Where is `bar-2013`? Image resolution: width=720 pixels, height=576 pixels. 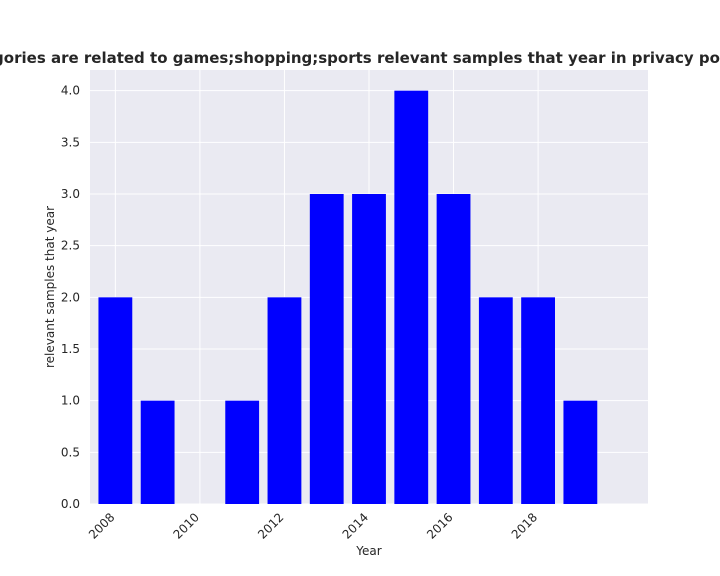 bar-2013 is located at coordinates (326, 349).